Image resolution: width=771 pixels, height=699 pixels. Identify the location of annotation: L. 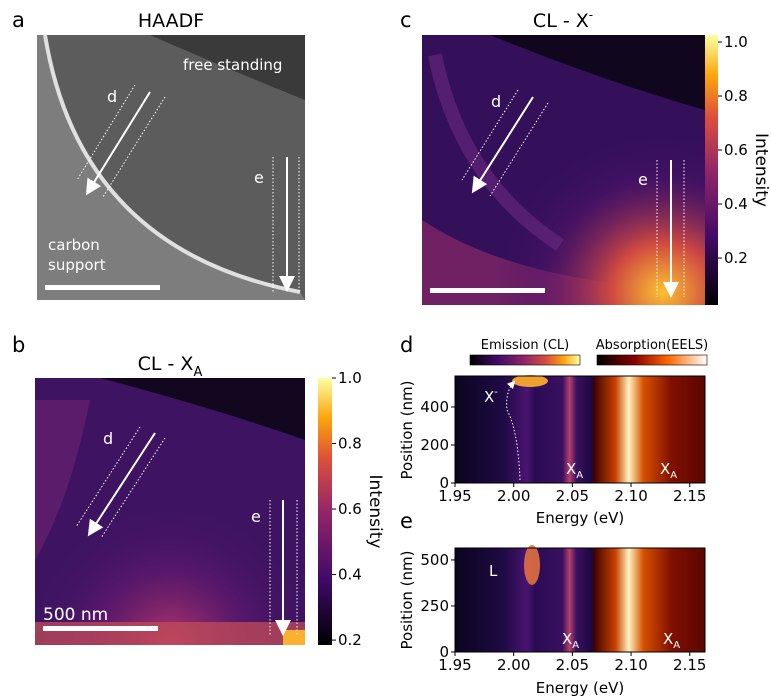
(493, 571).